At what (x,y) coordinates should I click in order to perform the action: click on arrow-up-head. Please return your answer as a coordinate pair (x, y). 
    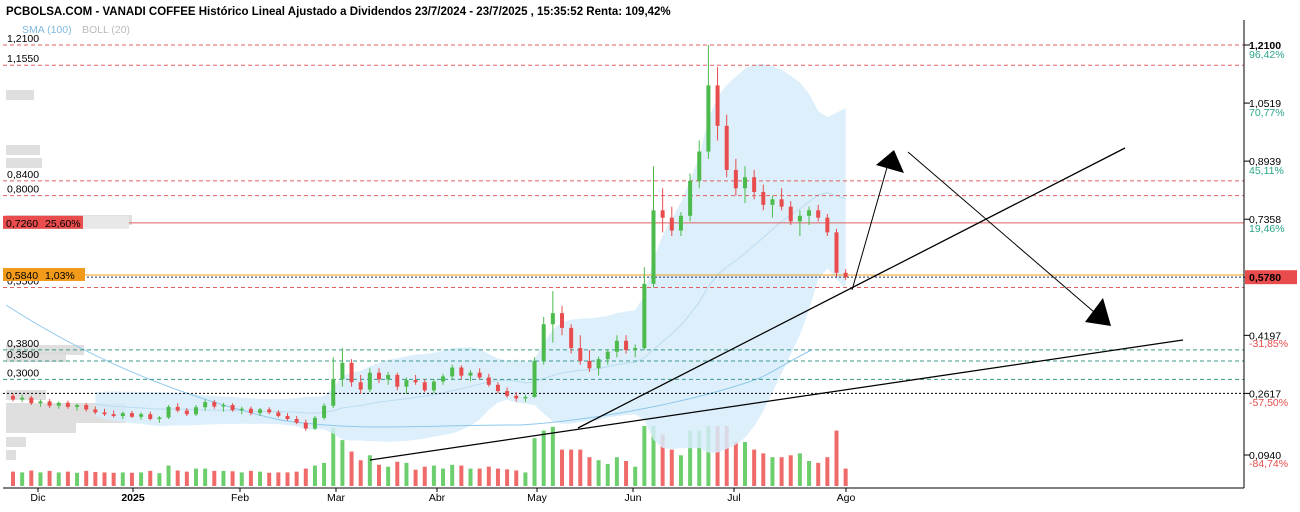
    Looking at the image, I should click on (890, 161).